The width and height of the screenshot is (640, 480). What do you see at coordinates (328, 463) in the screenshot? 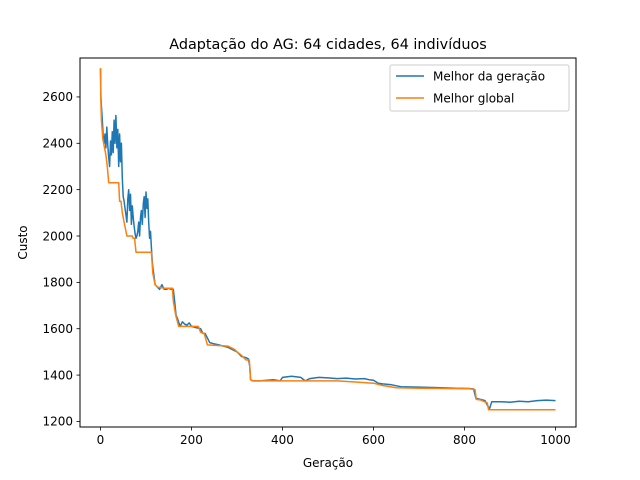
I see `x-axis-label: Geração` at bounding box center [328, 463].